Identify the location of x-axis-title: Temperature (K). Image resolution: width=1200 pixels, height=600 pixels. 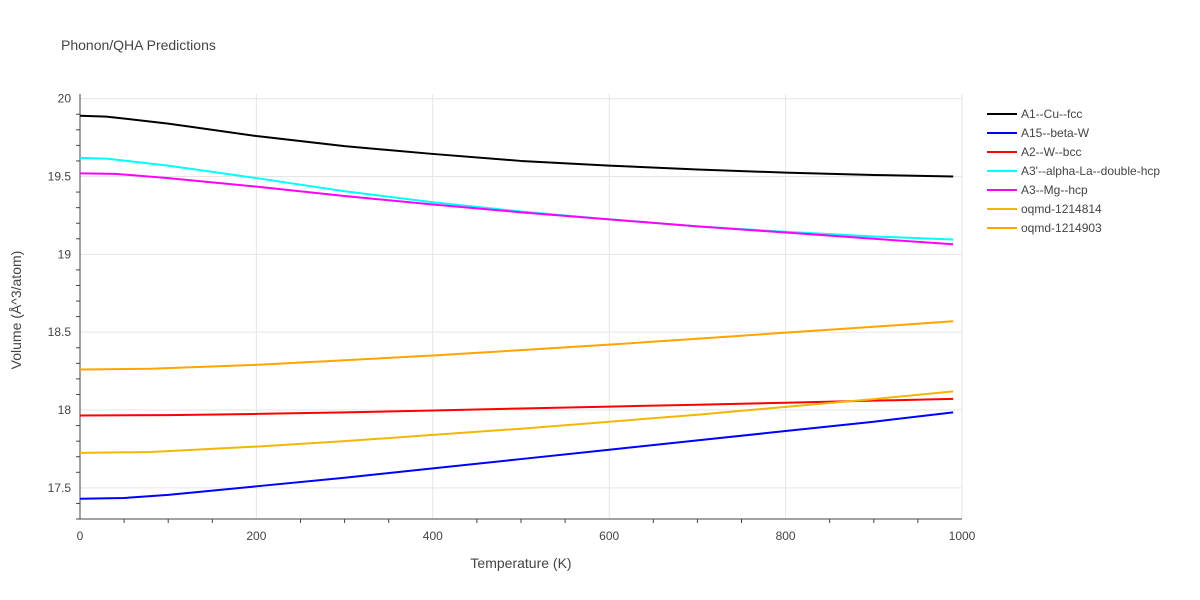
(520, 563).